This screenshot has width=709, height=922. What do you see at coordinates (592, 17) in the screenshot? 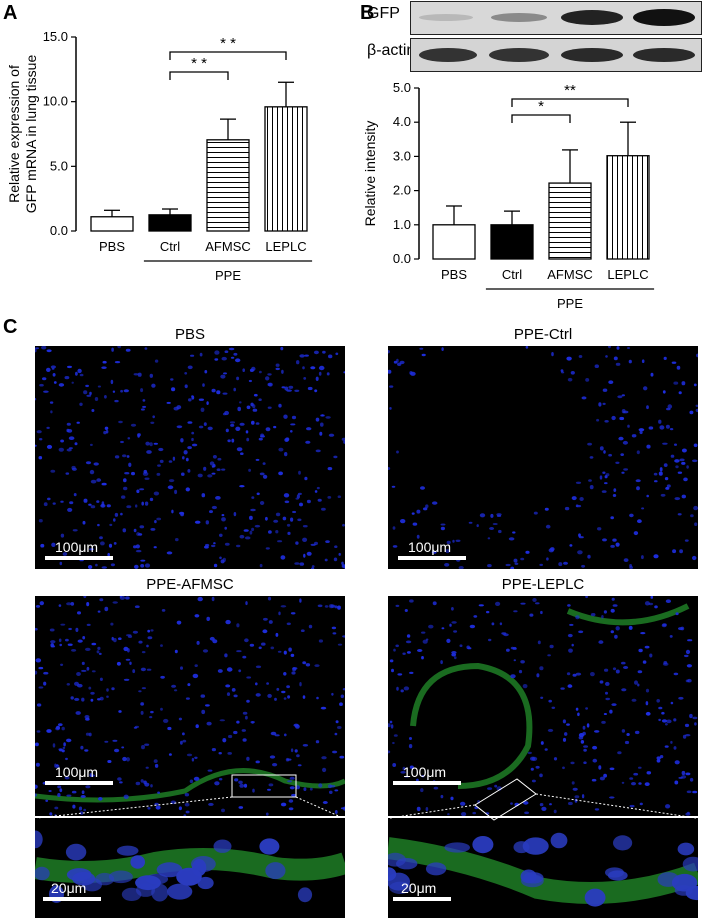
I see `blot-band` at bounding box center [592, 17].